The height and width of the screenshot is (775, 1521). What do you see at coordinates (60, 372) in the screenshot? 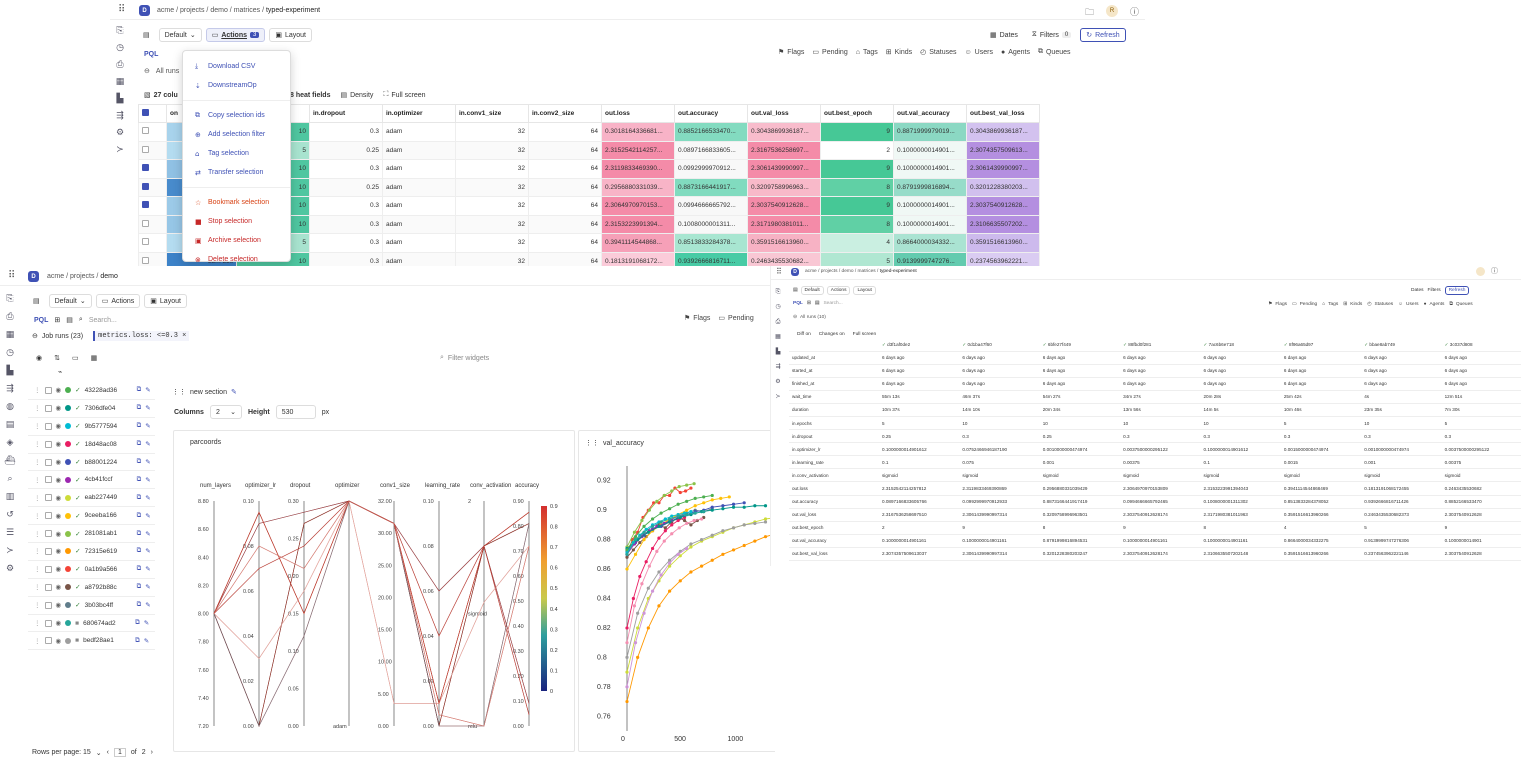
I see `pin-icon: ⌁` at bounding box center [60, 372].